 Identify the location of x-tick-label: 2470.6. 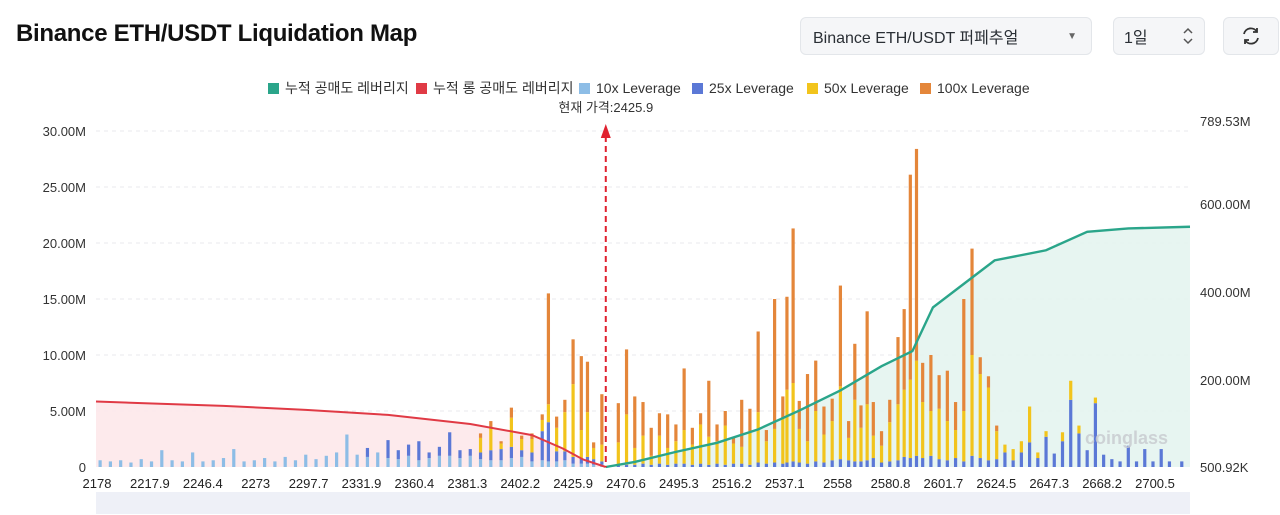
(626, 483).